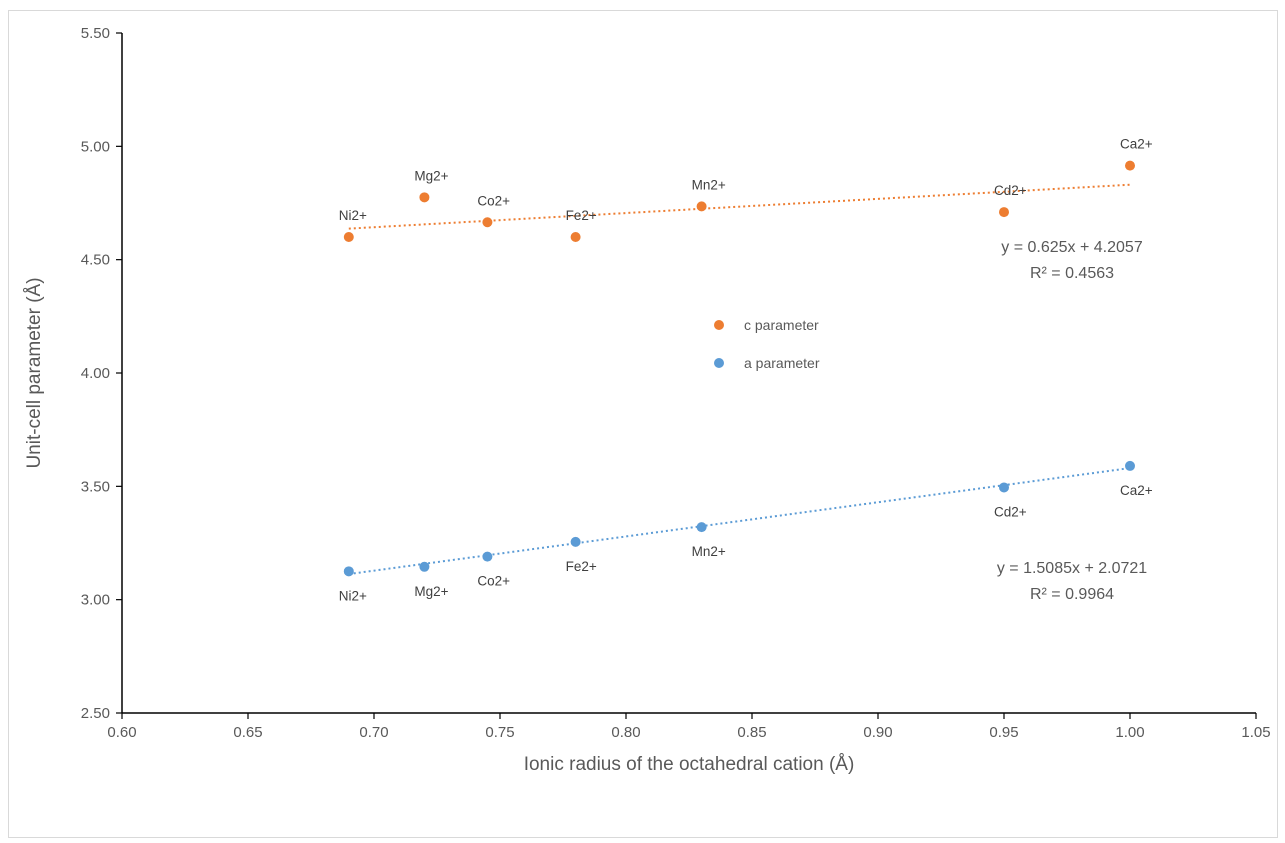 The width and height of the screenshot is (1285, 843). Describe the element at coordinates (877, 732) in the screenshot. I see `x-tick-label: 0.90` at that location.